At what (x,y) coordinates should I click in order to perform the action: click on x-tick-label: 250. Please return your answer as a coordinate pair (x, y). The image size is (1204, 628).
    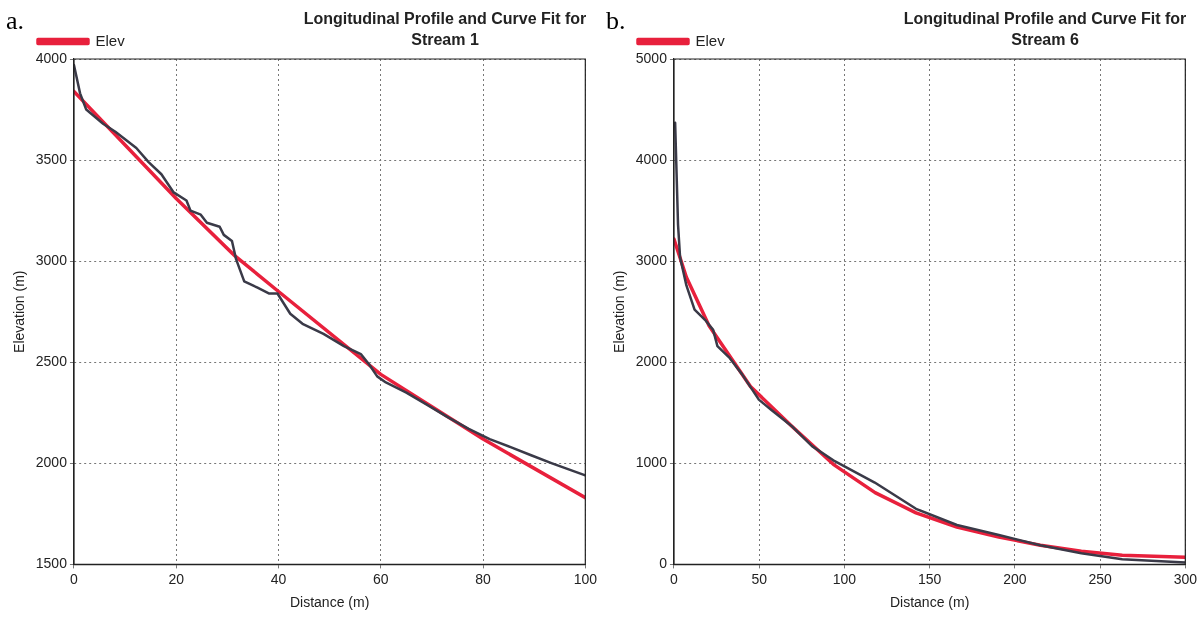
    Looking at the image, I should click on (1100, 578).